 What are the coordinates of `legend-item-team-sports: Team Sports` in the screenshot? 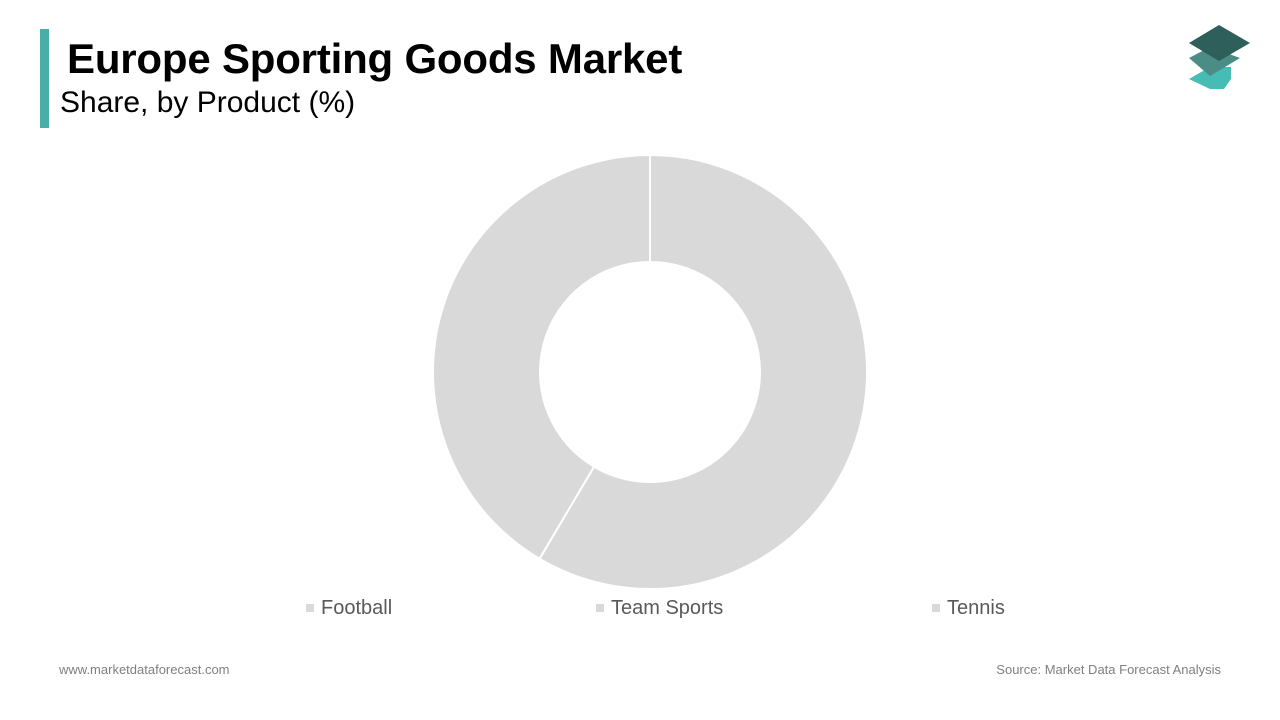 It's located at (659, 608).